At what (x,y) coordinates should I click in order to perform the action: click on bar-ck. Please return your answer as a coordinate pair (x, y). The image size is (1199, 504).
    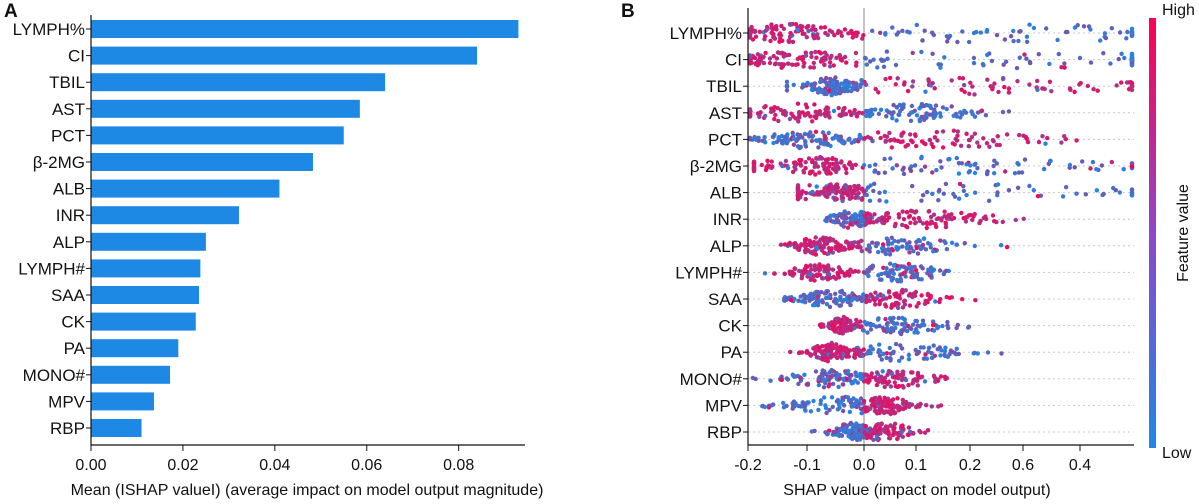
    Looking at the image, I should click on (143, 321).